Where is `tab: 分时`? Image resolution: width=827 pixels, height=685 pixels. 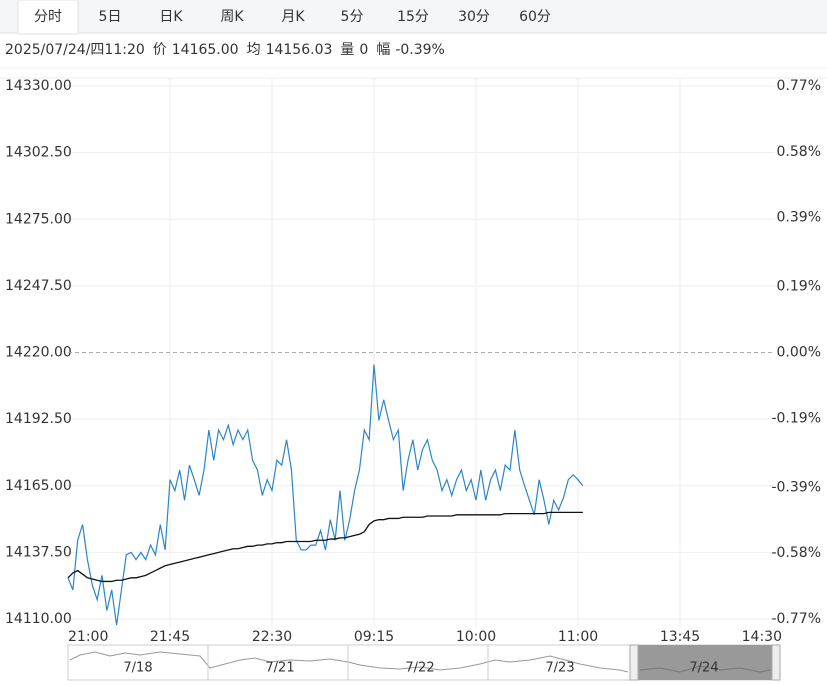
tab: 分时 is located at coordinates (48, 17).